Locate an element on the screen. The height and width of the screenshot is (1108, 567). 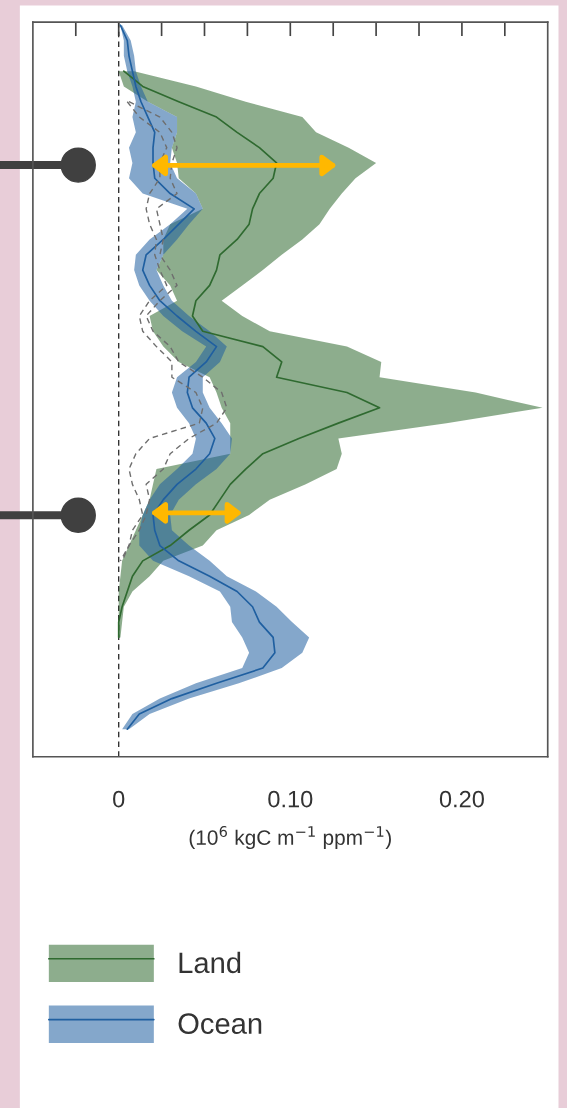
legend-label: Land is located at coordinates (210, 962).